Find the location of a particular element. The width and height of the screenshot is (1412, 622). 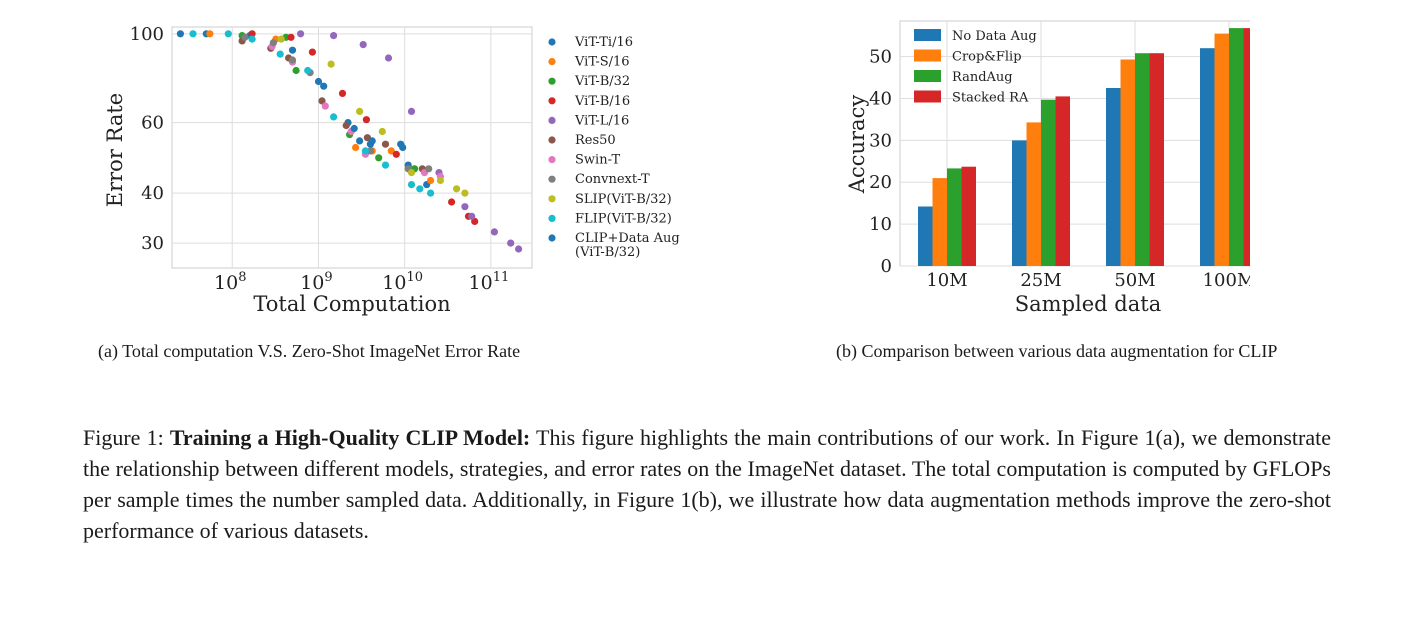

x-tick-label: 10¹⁰ is located at coordinates (402, 282).